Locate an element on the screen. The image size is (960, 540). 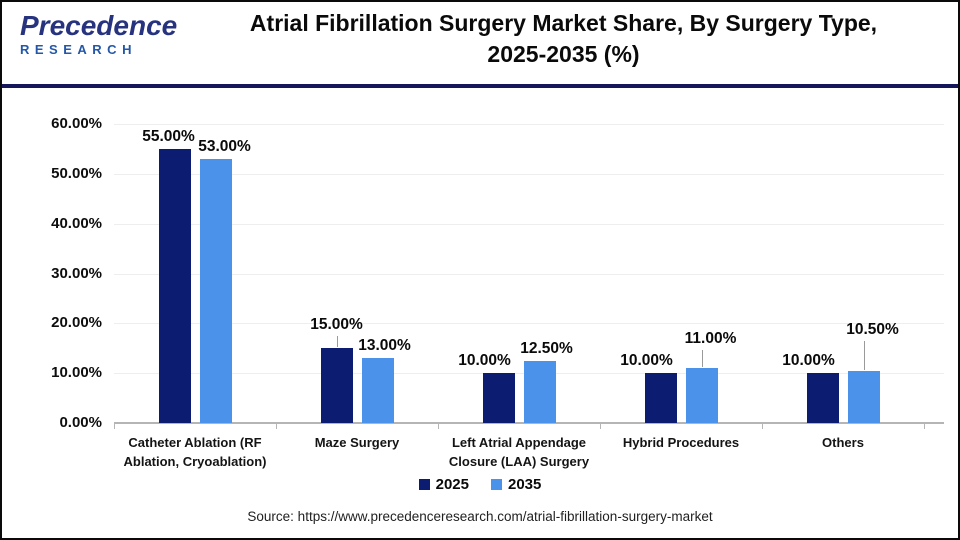
logo-subtitle: RESEARCH is located at coordinates (78, 49).